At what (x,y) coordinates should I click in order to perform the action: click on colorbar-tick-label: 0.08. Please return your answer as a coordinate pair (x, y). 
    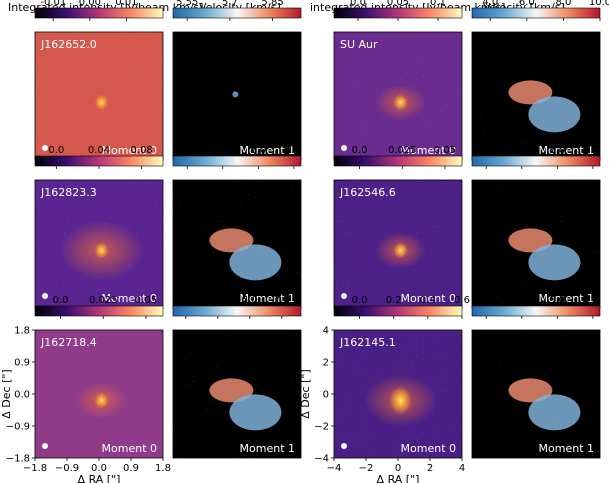
    Looking at the image, I should click on (142, 150).